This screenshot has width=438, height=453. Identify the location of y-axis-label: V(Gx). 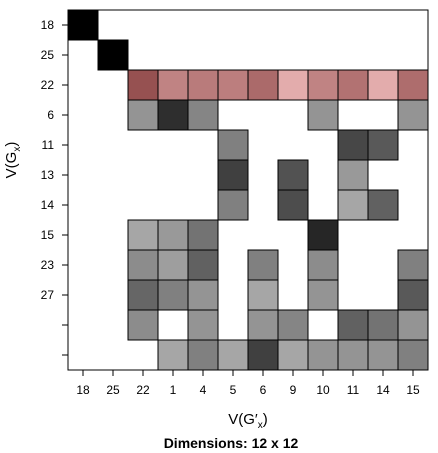
(13, 160).